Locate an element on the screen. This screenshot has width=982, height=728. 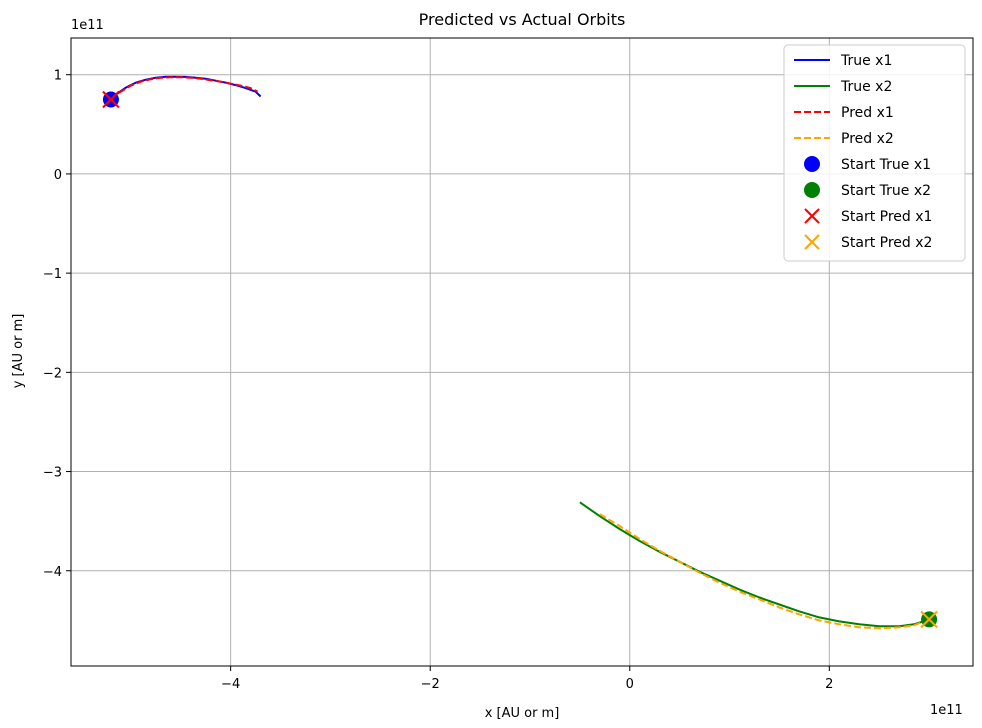
x-tick-label: 0 is located at coordinates (630, 684).